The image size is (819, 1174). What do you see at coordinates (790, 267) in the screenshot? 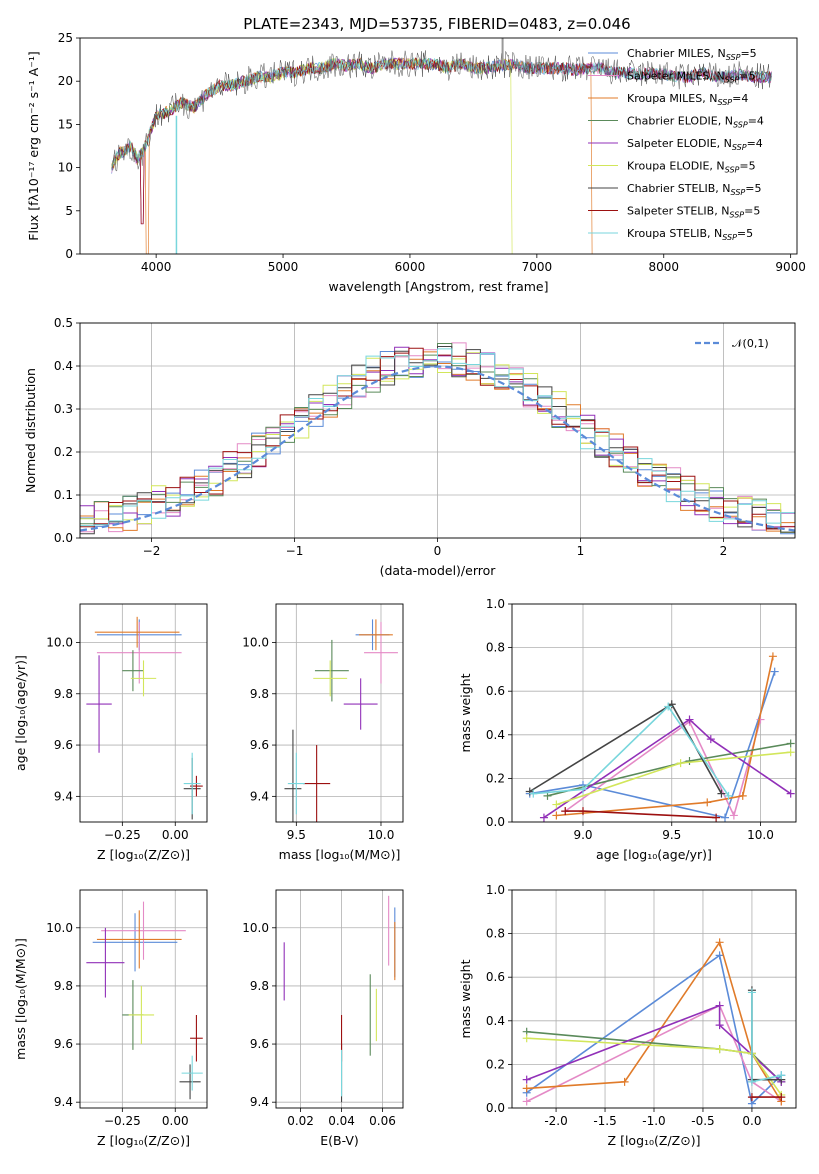
I see `x-tick-label: 9000` at bounding box center [790, 267].